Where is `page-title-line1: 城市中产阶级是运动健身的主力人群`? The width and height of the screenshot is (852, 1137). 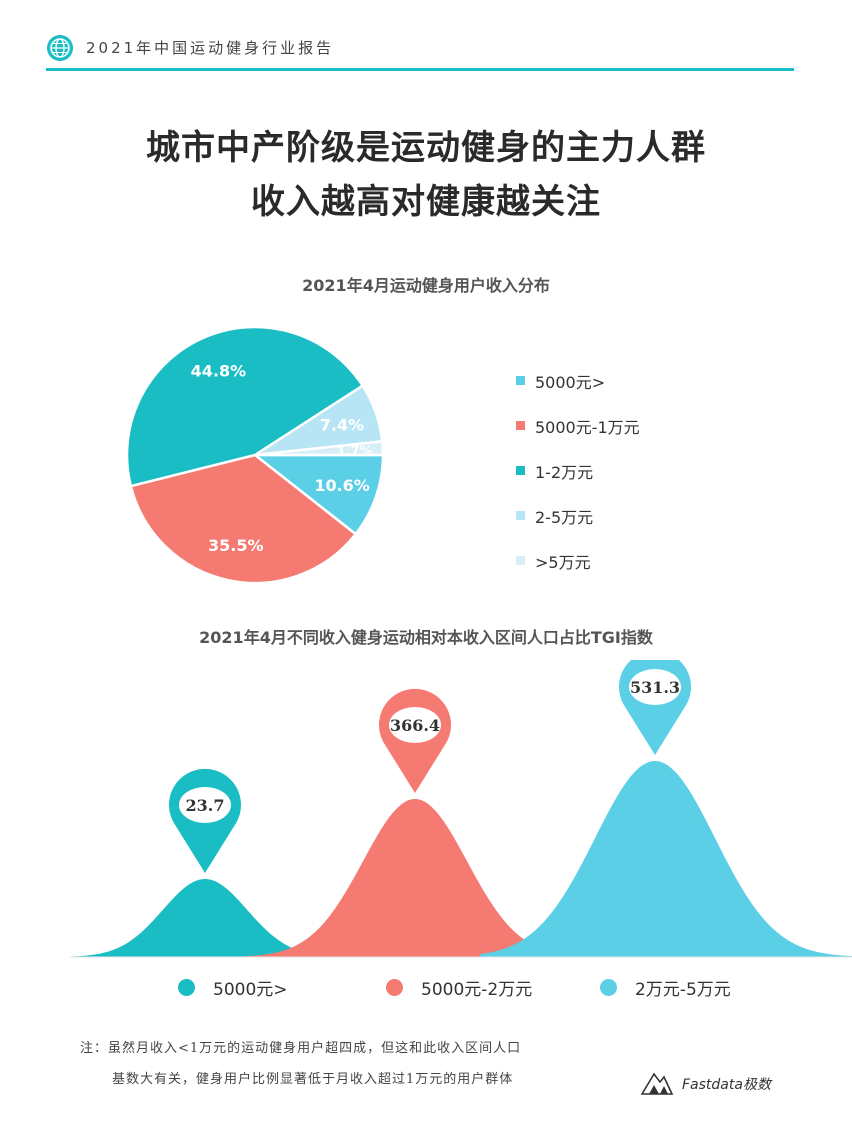
page-title-line1: 城市中产阶级是运动健身的主力人群 is located at coordinates (426, 148).